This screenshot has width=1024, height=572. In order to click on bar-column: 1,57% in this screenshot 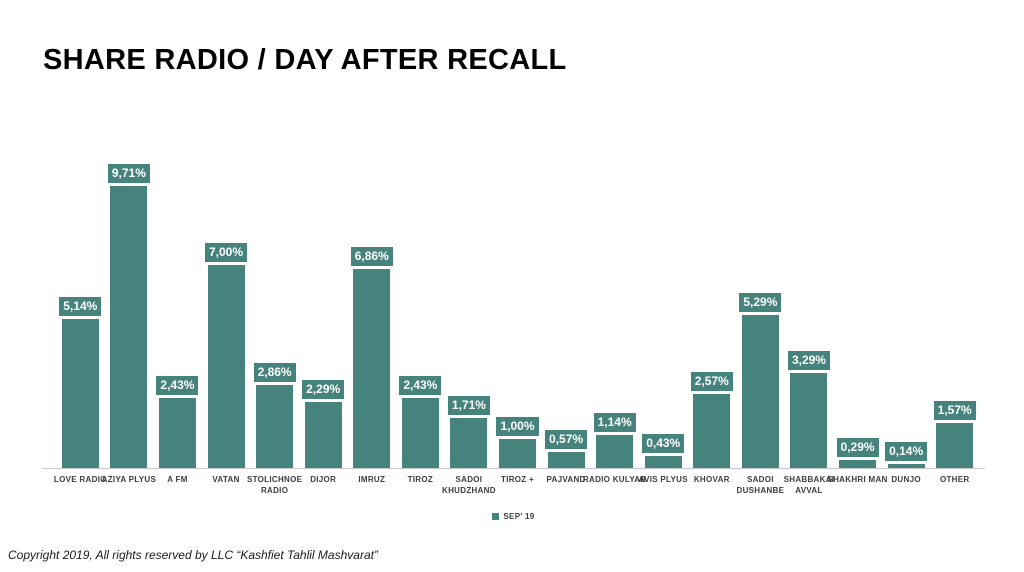, I will do `click(954, 434)`.